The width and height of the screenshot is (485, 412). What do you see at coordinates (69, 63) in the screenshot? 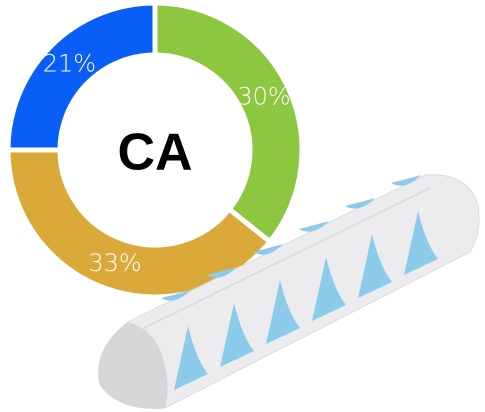
I see `value-label: 21%` at bounding box center [69, 63].